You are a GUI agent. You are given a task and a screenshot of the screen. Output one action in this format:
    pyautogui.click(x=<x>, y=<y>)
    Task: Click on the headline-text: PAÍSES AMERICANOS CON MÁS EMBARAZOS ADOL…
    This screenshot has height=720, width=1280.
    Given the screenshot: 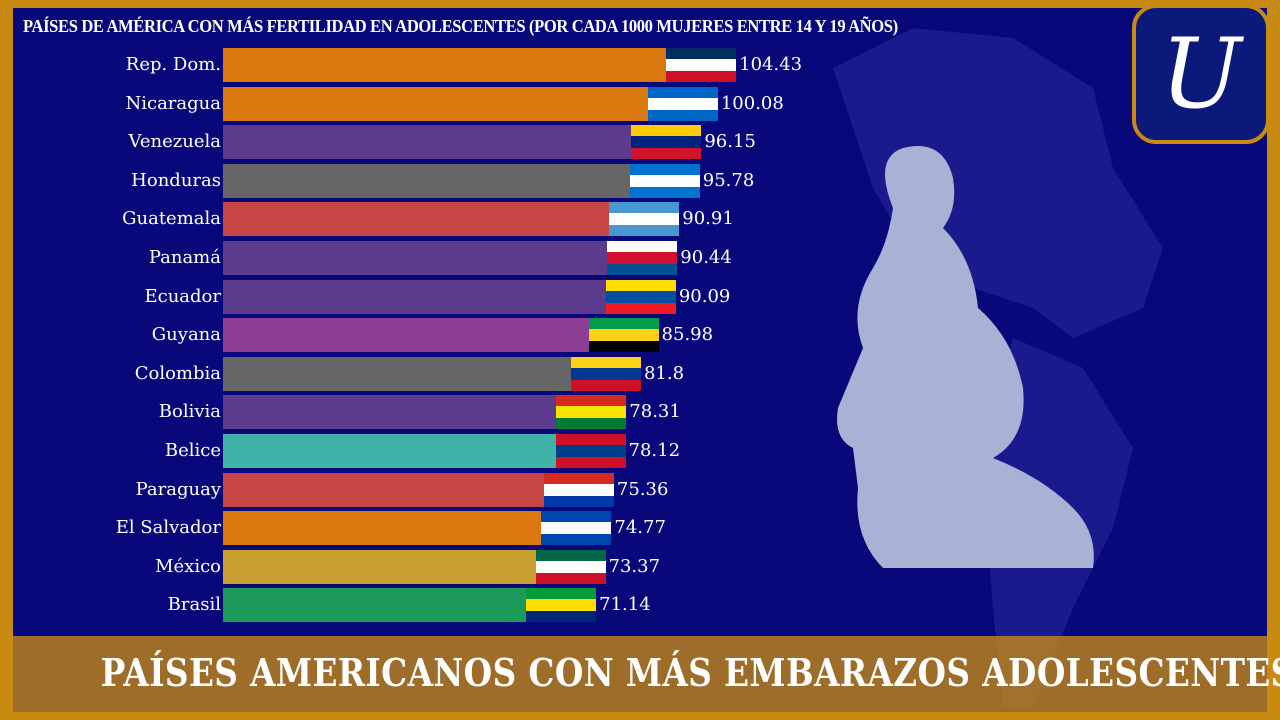 What is the action you would take?
    pyautogui.click(x=690, y=672)
    